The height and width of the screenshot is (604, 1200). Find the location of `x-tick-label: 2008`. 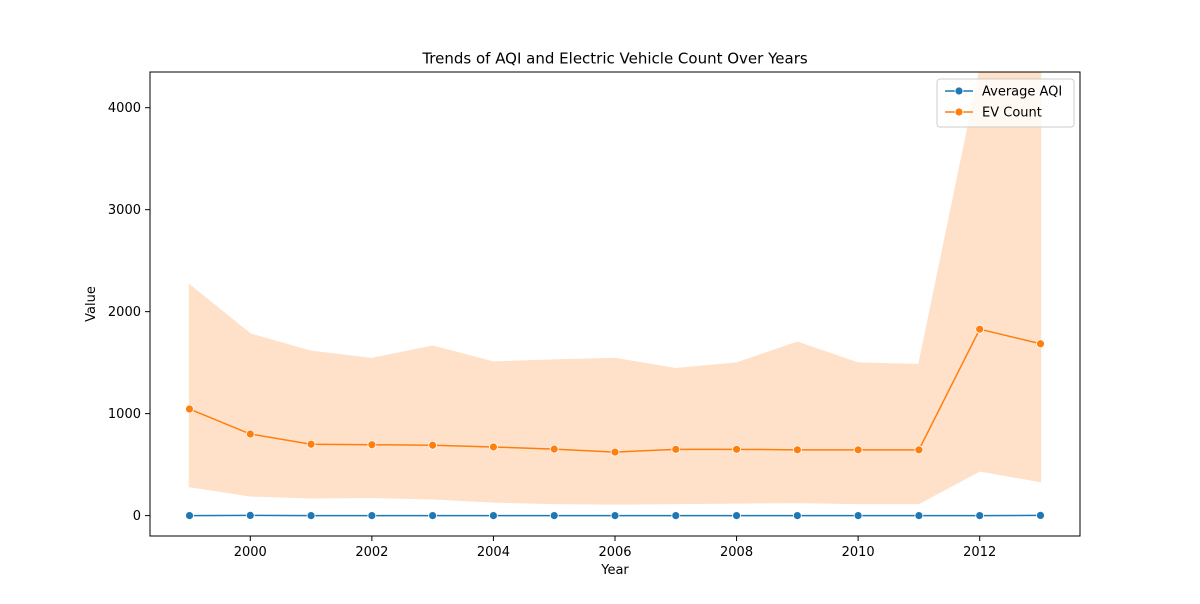

x-tick-label: 2008 is located at coordinates (736, 552).